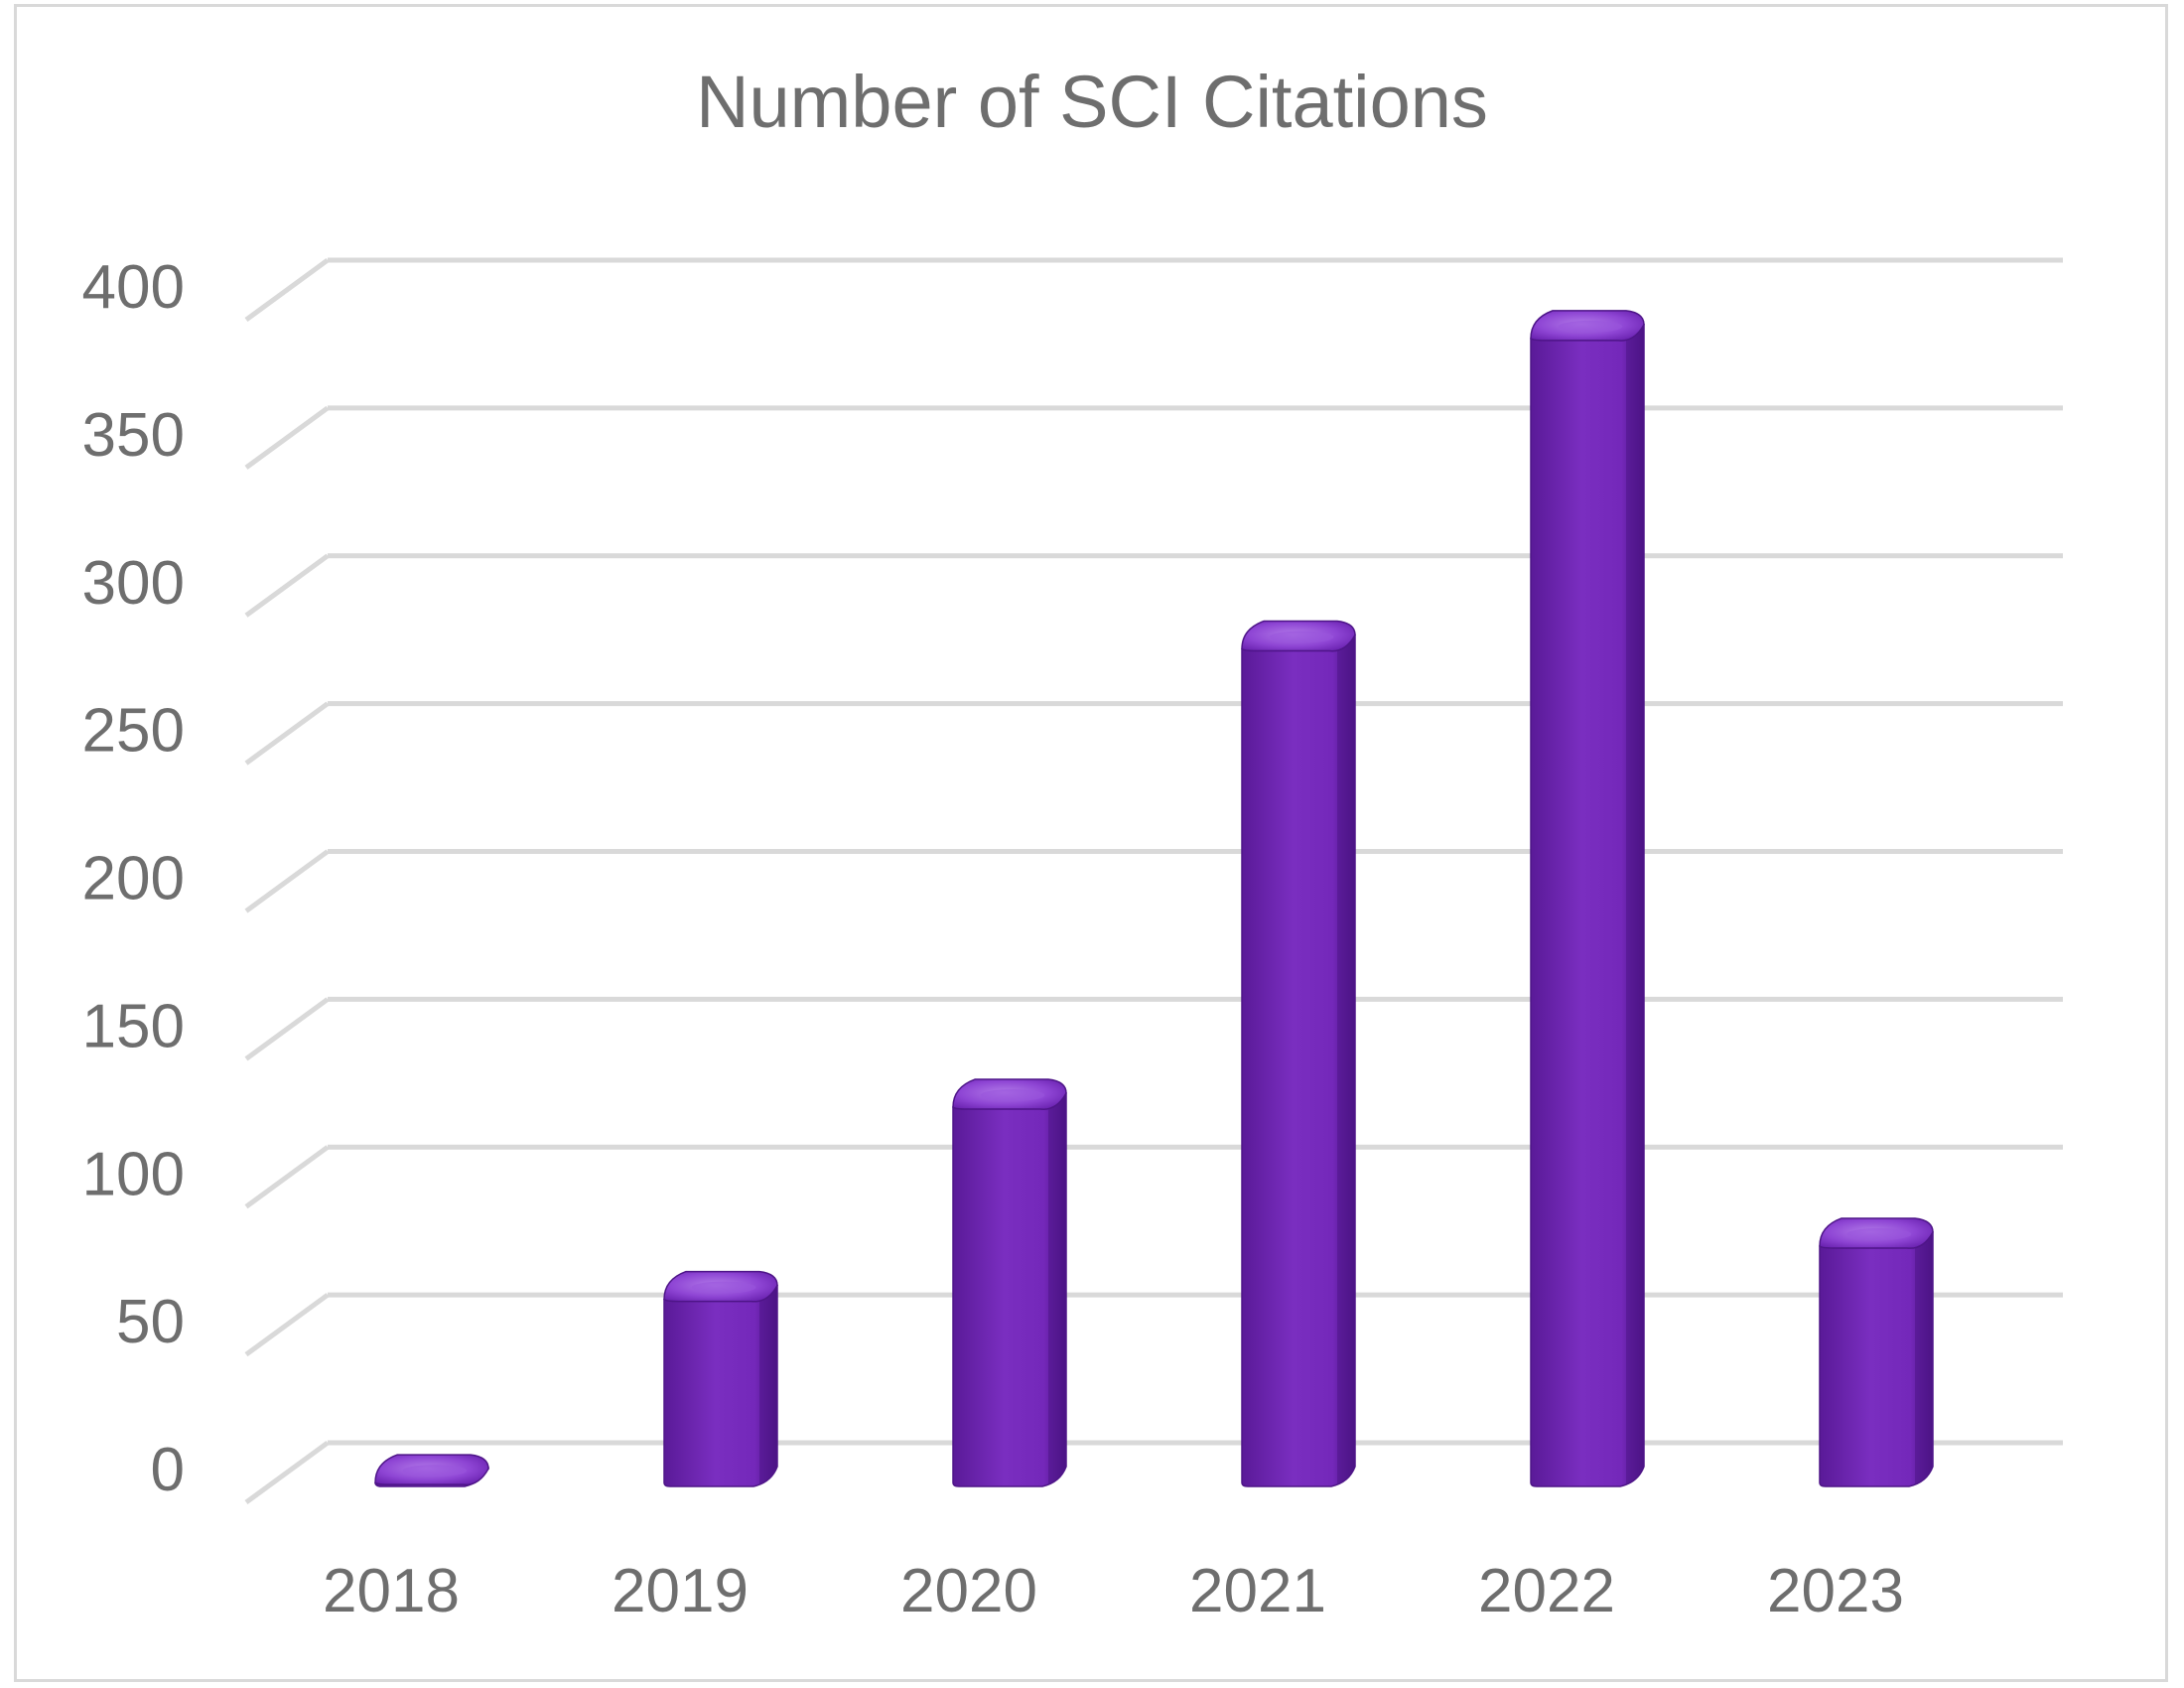 Image resolution: width=2184 pixels, height=1688 pixels. Describe the element at coordinates (133, 1026) in the screenshot. I see `y-tick-label: 150` at that location.